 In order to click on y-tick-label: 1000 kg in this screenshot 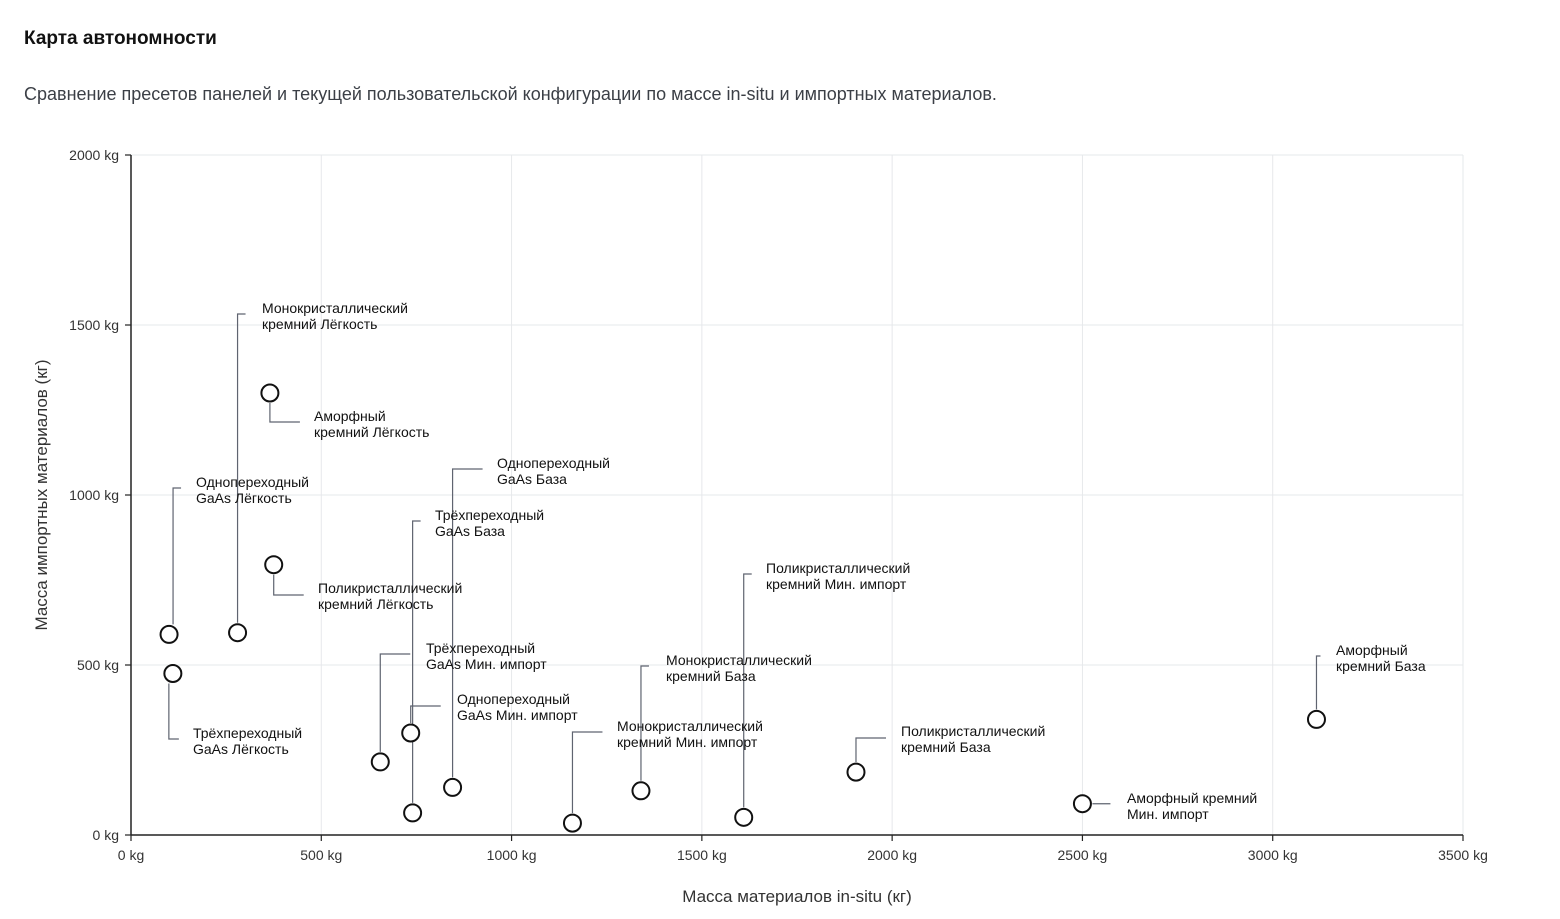, I will do `click(94, 495)`.